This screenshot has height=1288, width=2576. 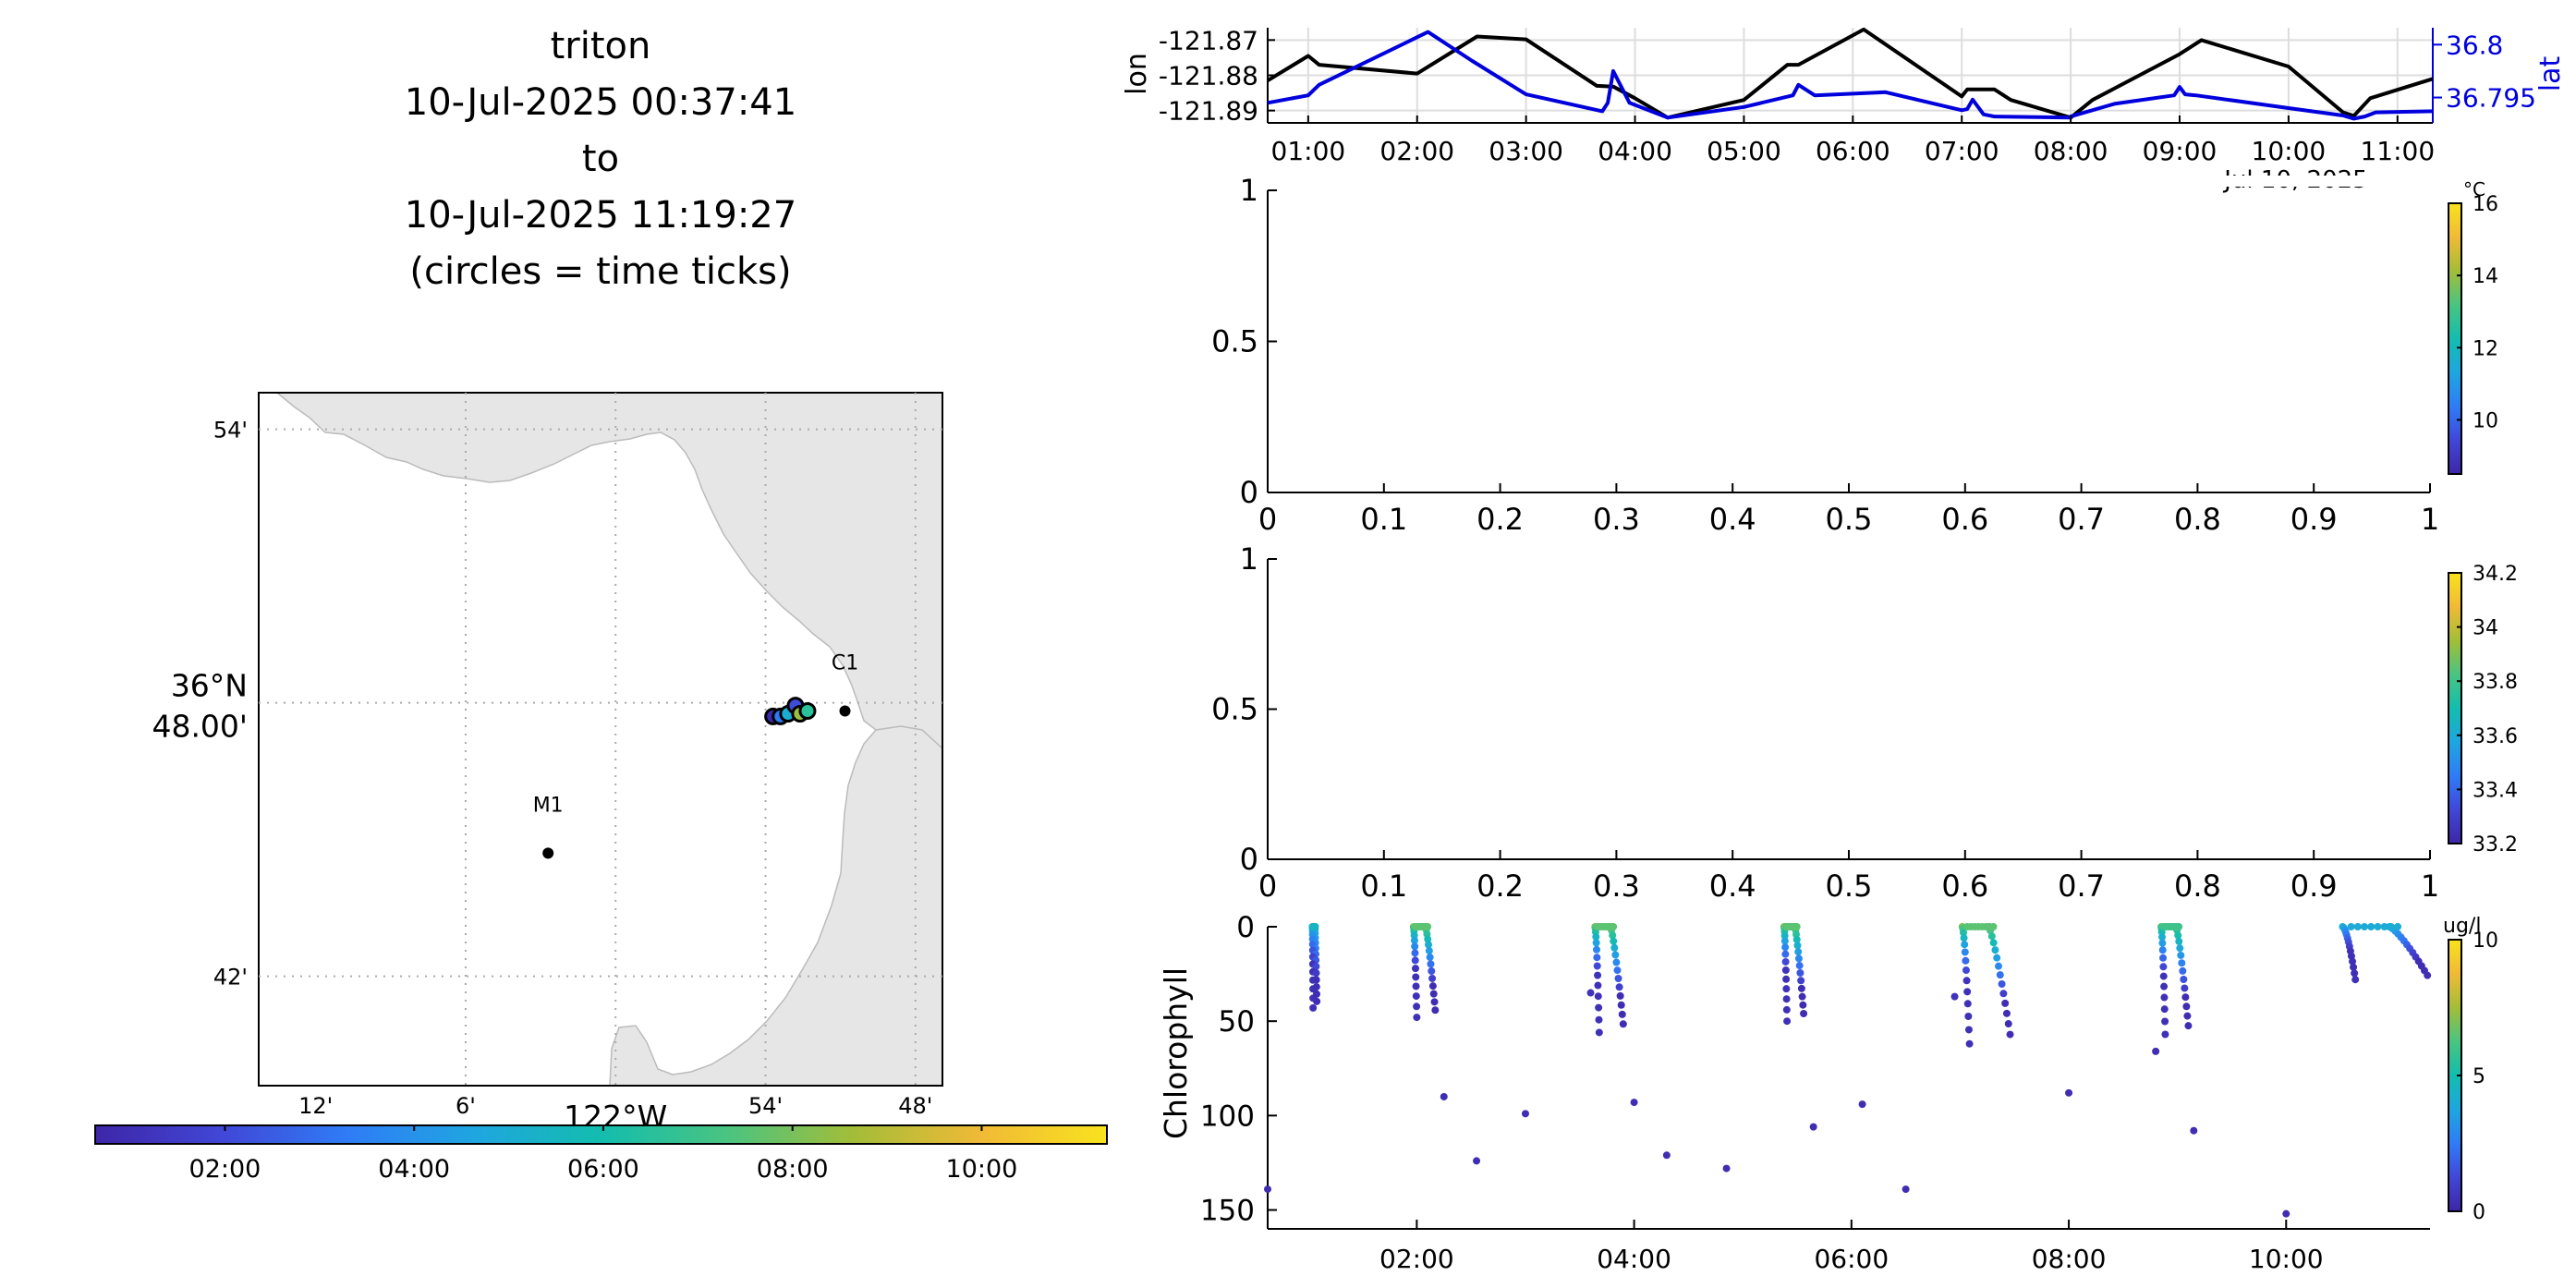 I want to click on sal-panel-x-tick-label: 0.3, so click(x=1616, y=886).